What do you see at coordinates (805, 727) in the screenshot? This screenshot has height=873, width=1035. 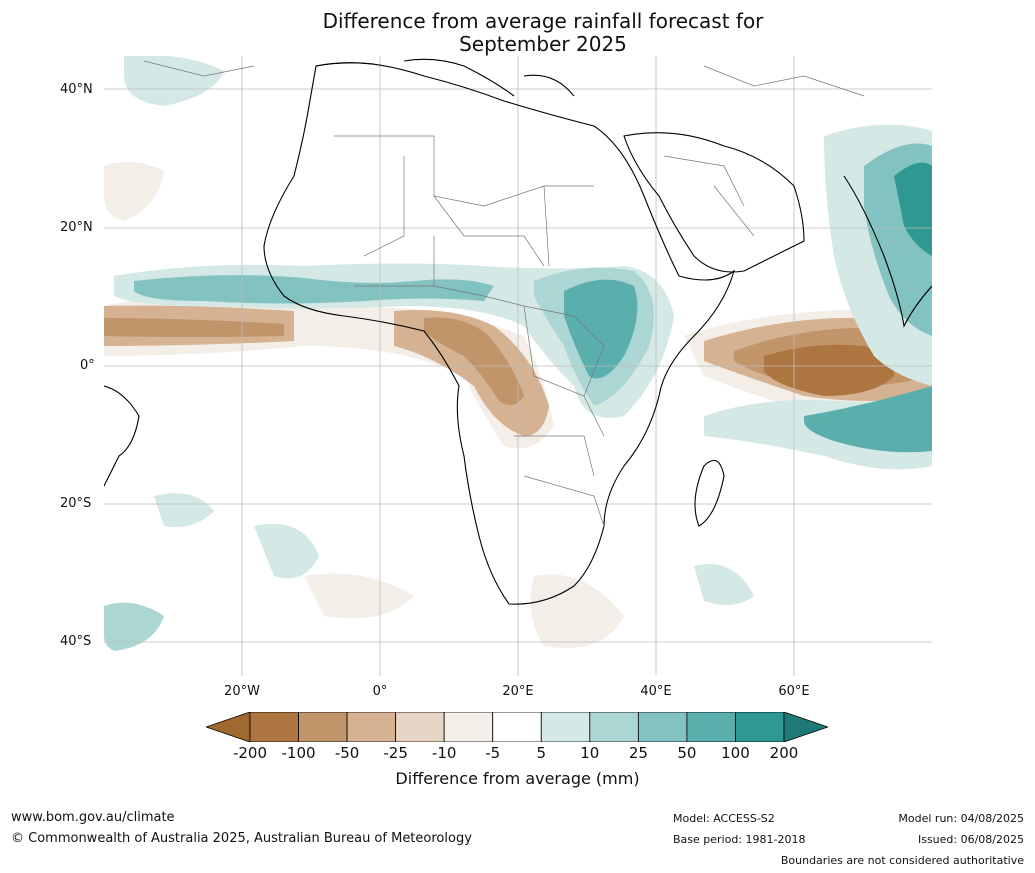 I see `colorbar-arrow-high` at bounding box center [805, 727].